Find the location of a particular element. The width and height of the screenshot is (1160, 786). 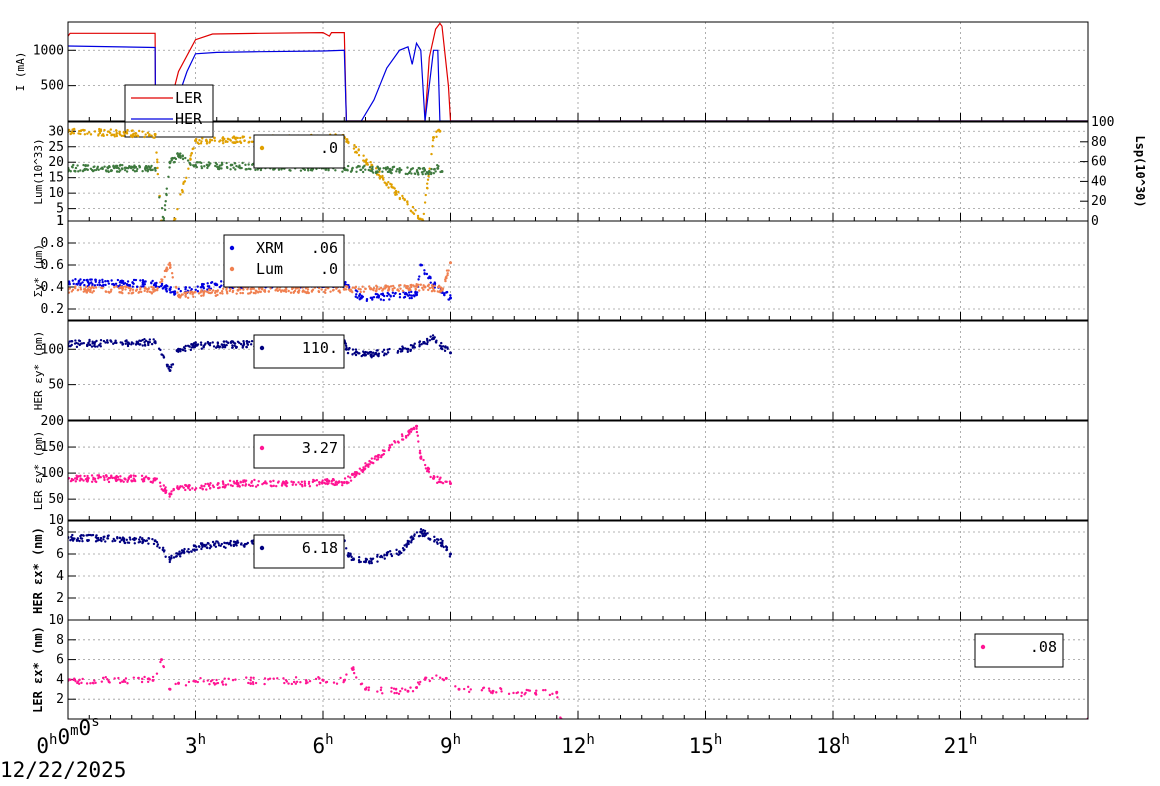

legend: 110. is located at coordinates (299, 351).